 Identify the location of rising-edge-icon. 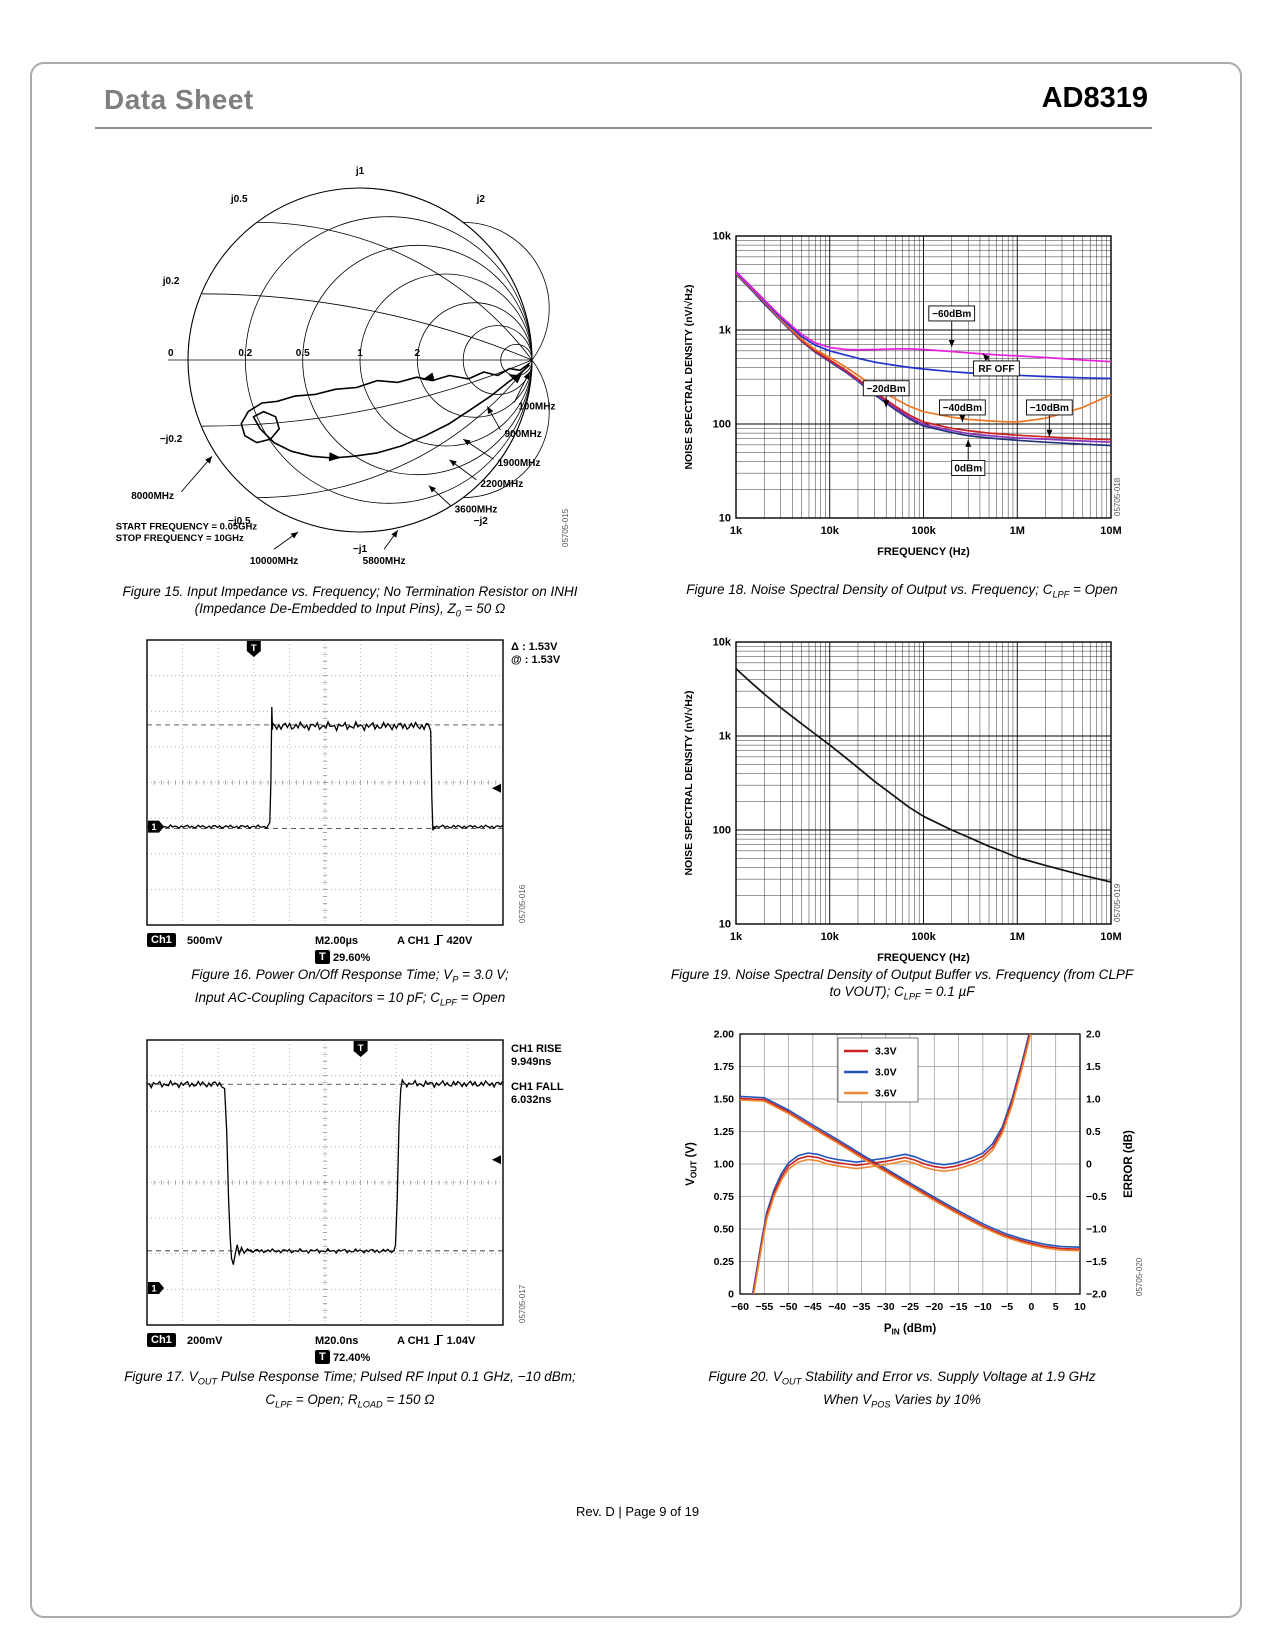
(438, 1340).